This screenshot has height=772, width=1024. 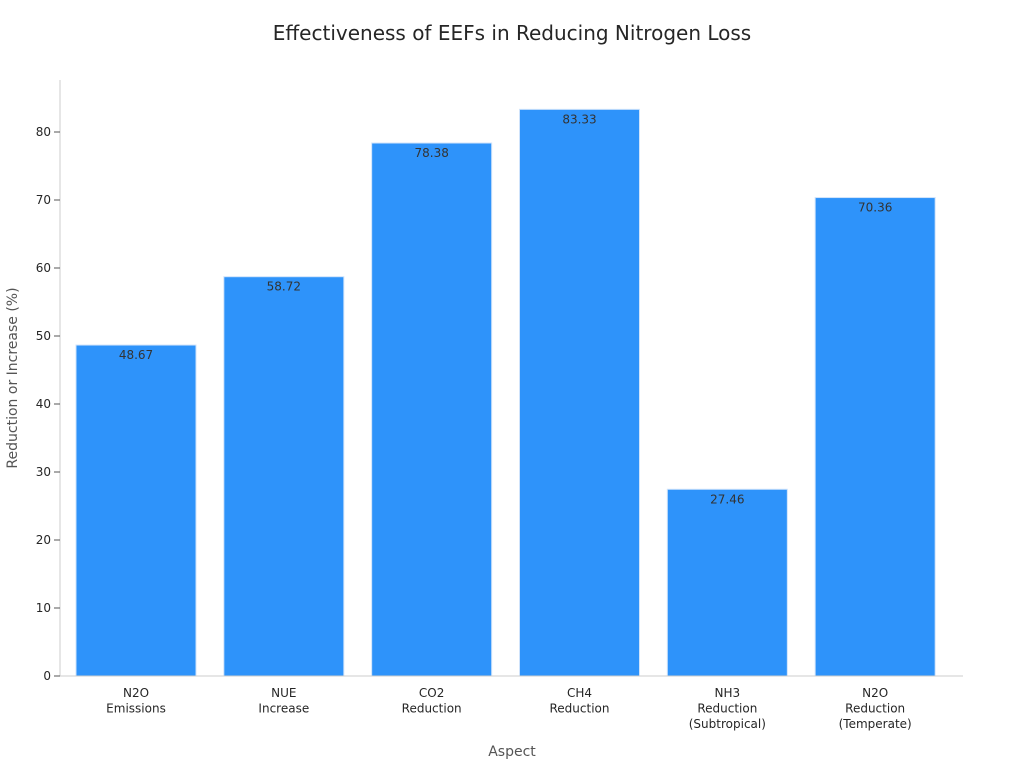 I want to click on y-tick-label: 10, so click(x=43, y=608).